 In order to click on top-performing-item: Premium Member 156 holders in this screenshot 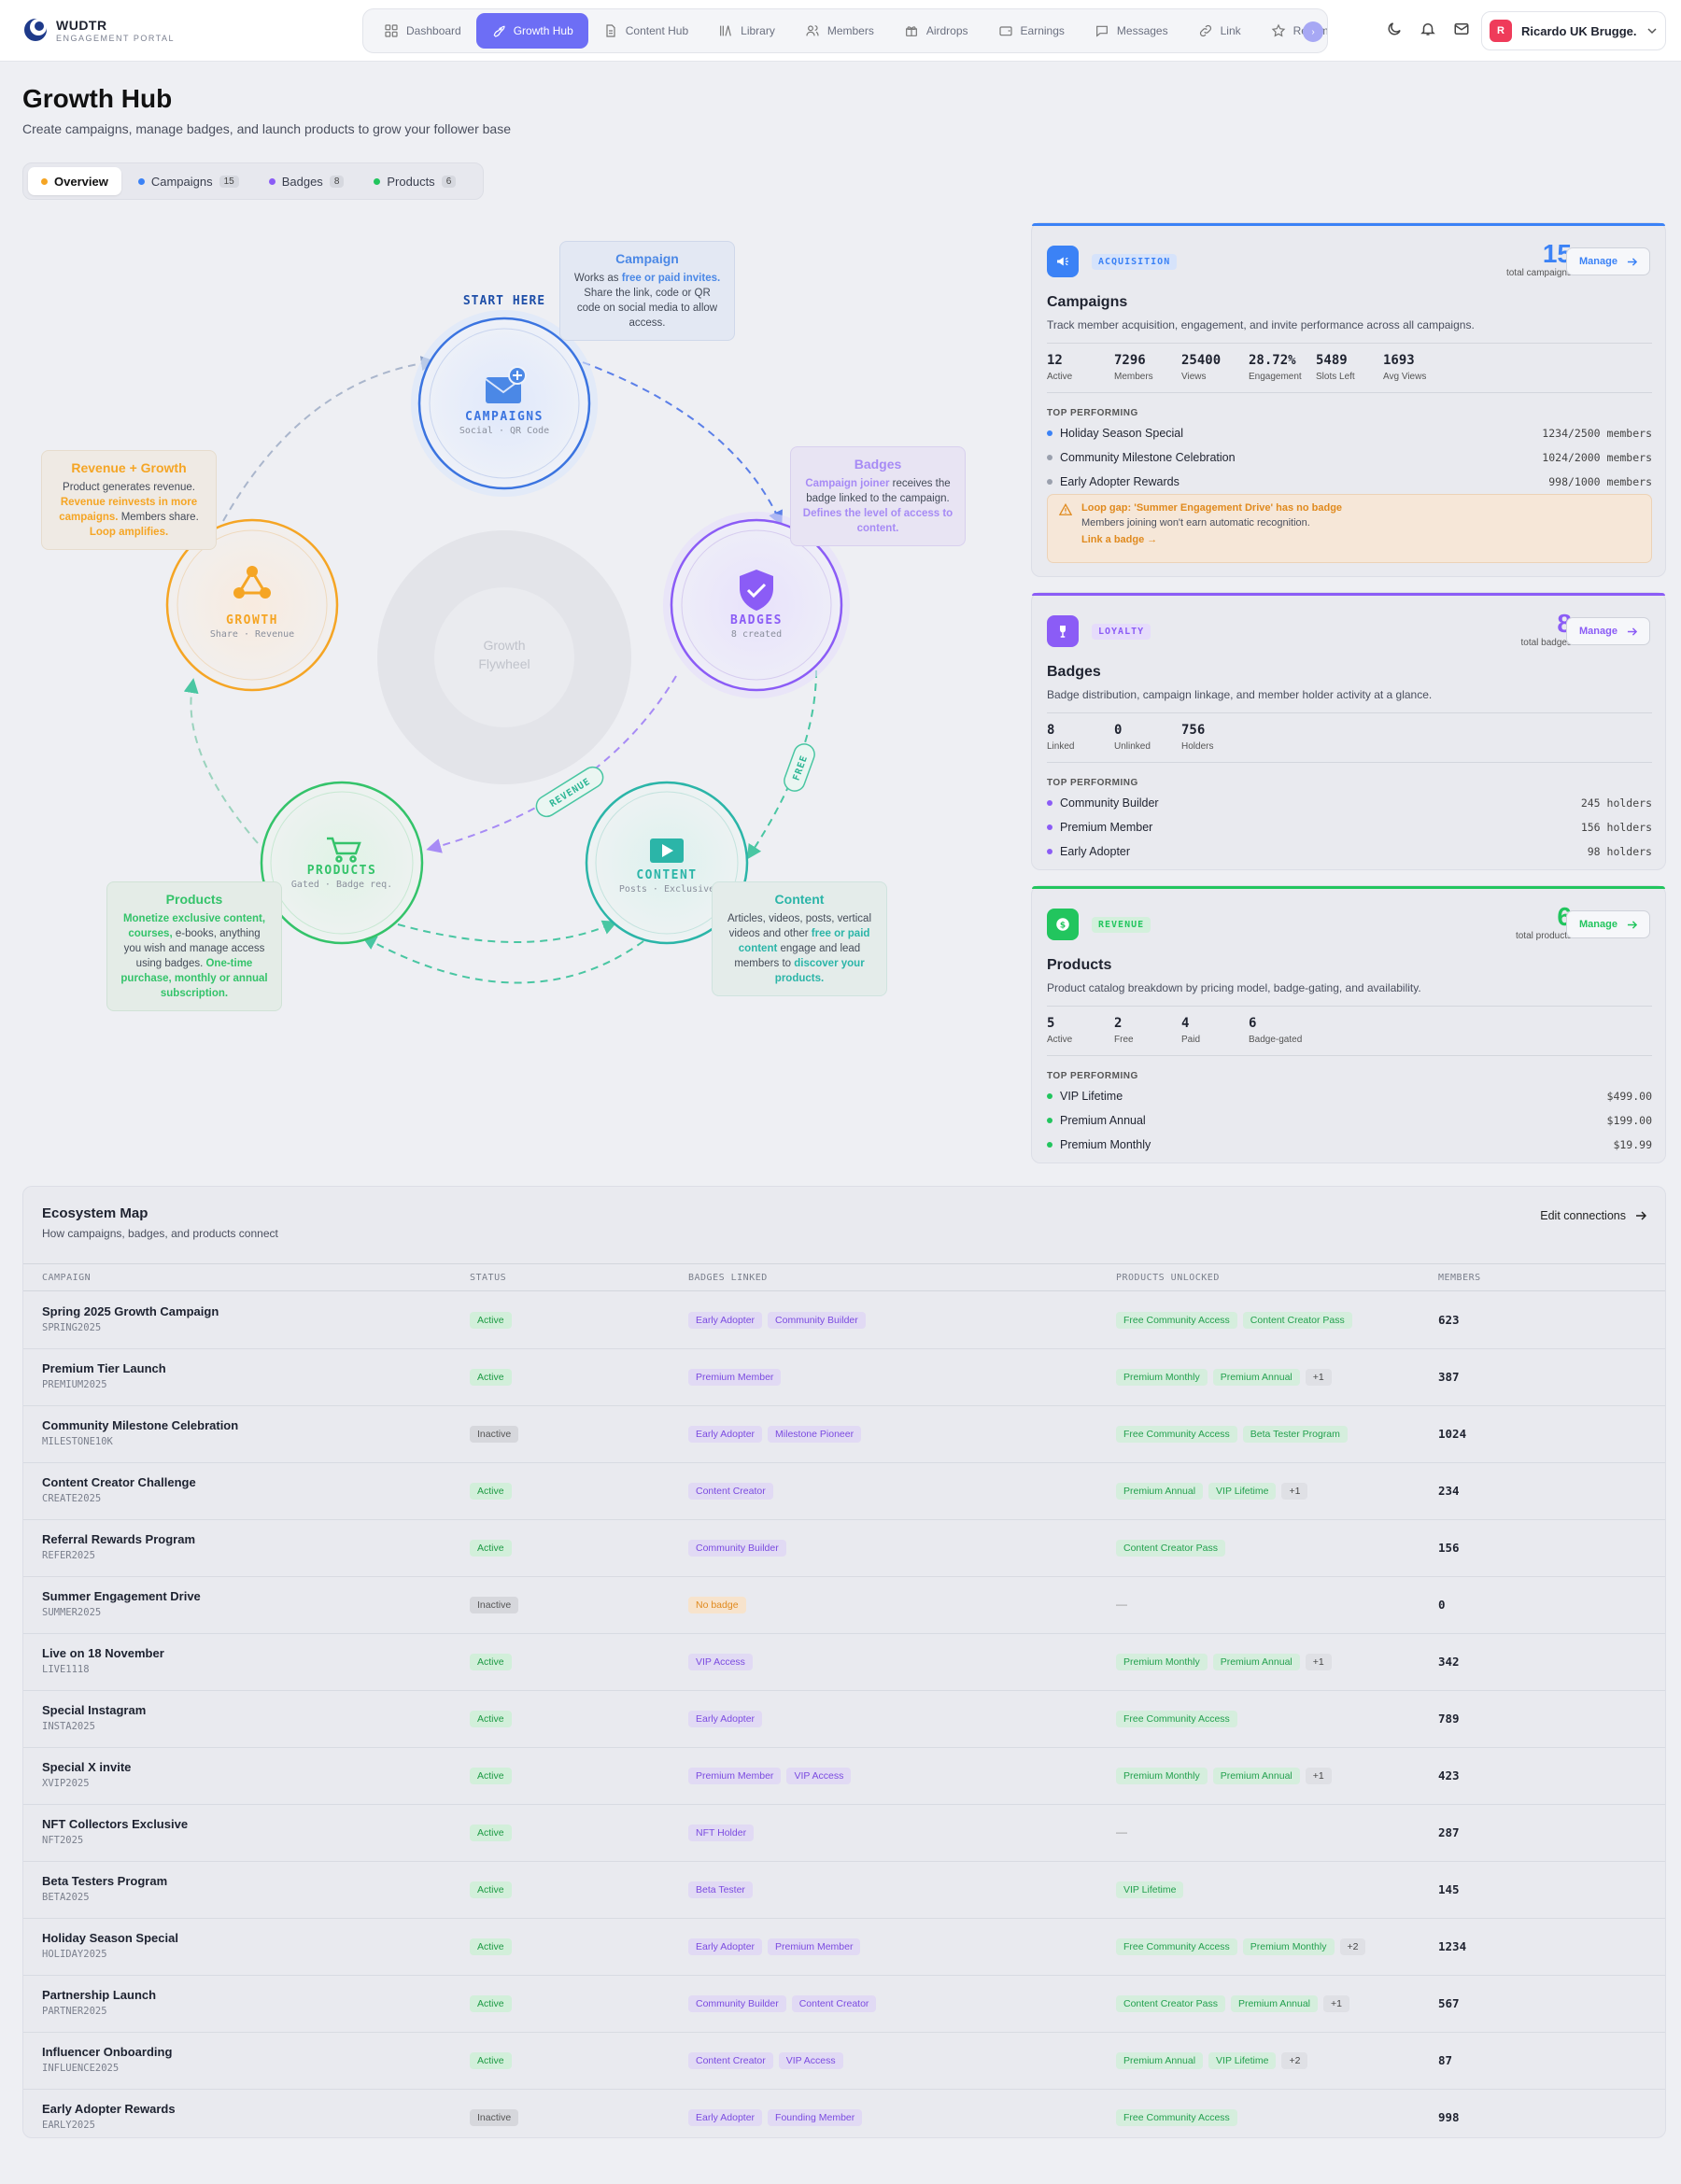, I will do `click(1349, 827)`.